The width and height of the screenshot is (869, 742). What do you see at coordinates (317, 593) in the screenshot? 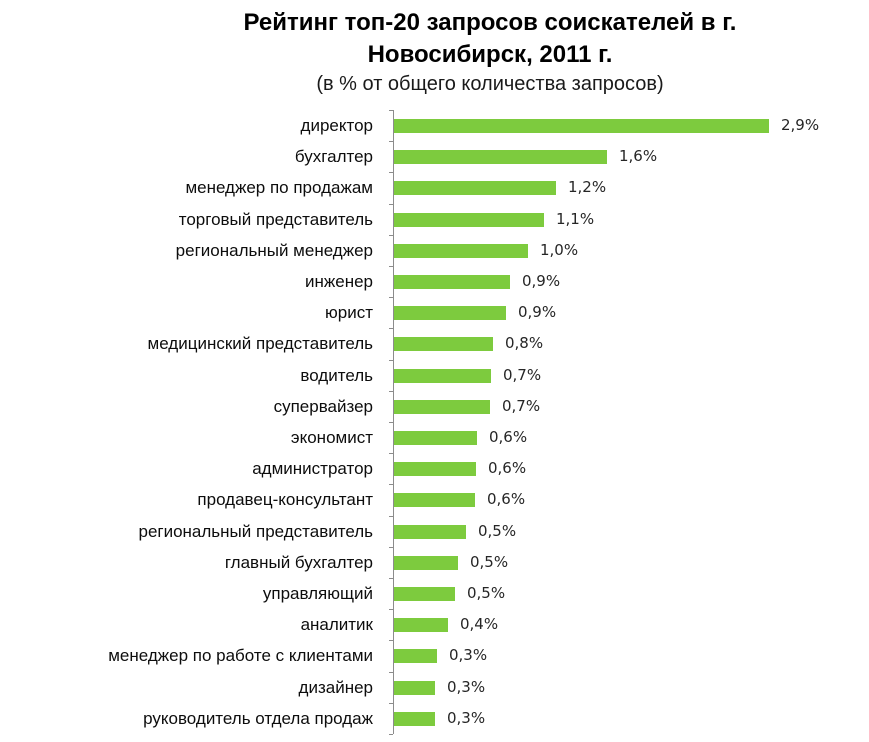
I see `category-label: управляющий` at bounding box center [317, 593].